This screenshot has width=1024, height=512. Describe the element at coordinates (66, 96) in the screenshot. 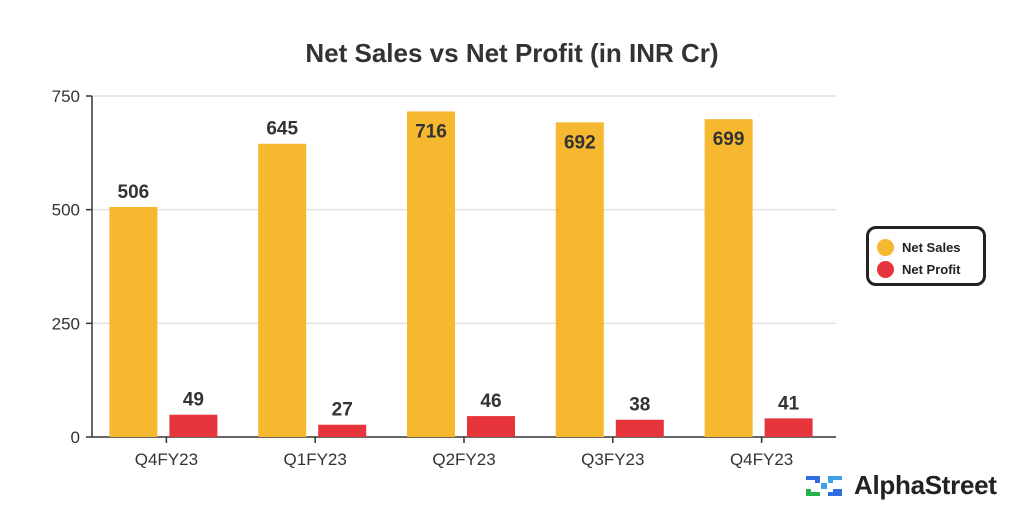

I see `y-tick-label: 750` at that location.